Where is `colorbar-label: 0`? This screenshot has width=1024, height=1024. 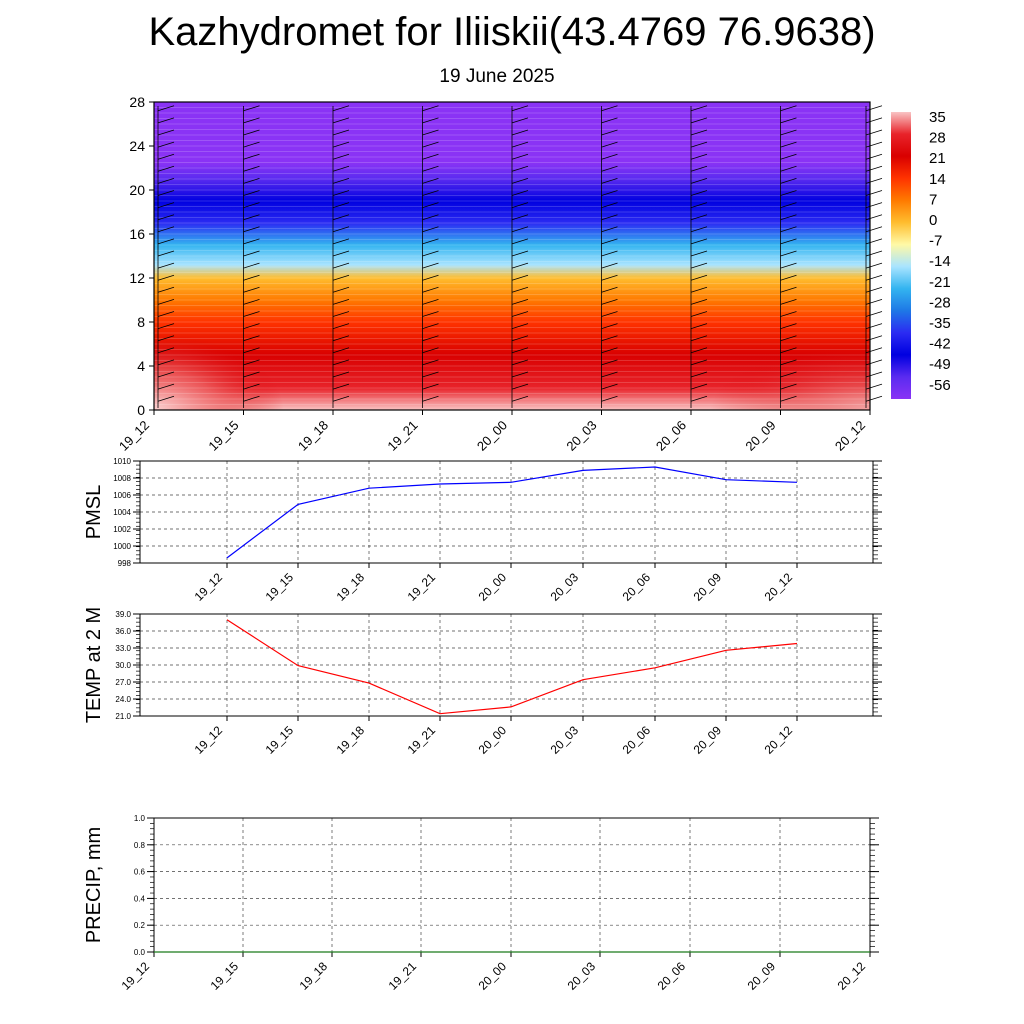
colorbar-label: 0 is located at coordinates (933, 220).